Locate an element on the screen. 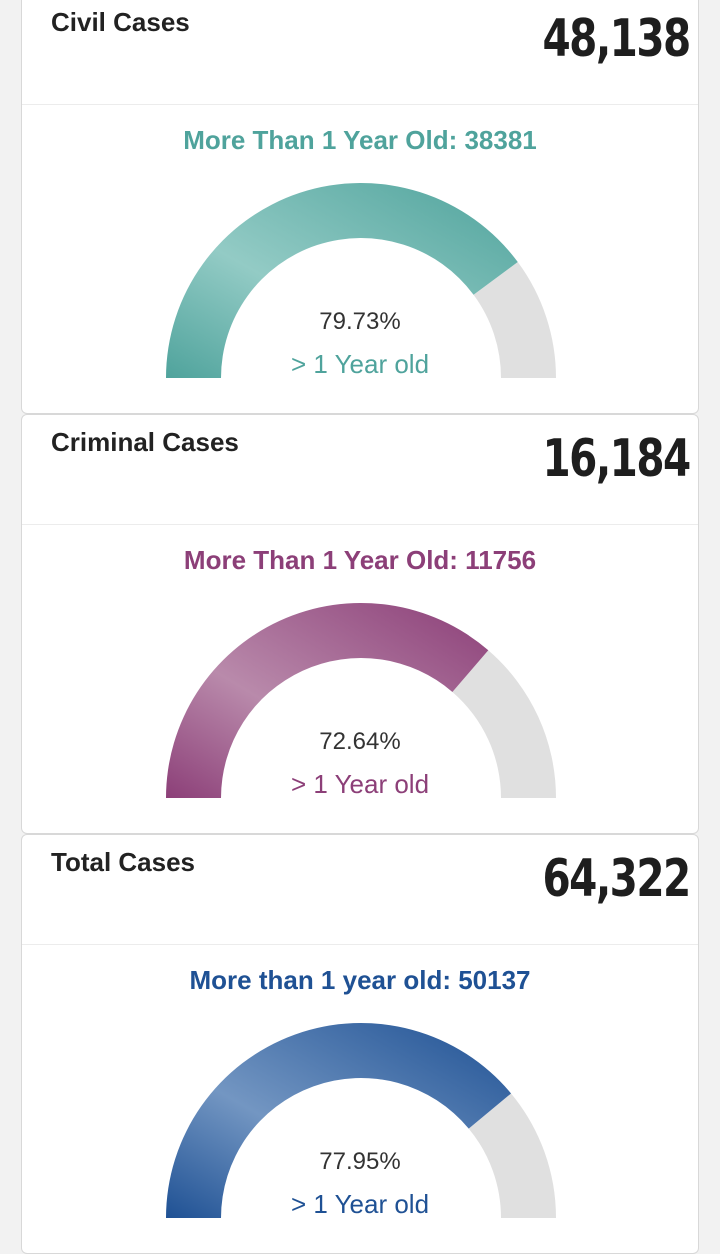  gauge-percent: 72.64% is located at coordinates (360, 741).